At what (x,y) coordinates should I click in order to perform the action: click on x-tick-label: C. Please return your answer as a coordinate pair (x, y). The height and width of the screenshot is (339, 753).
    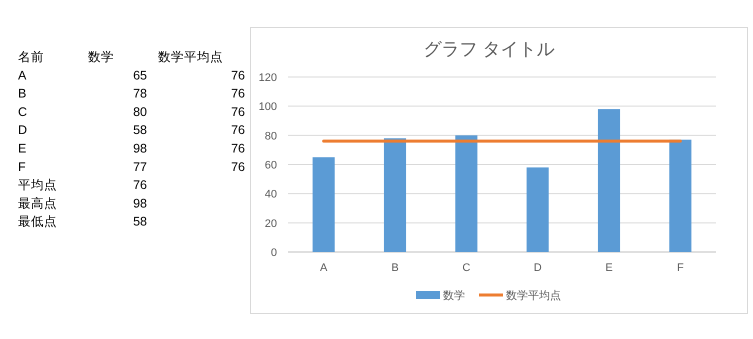
    Looking at the image, I should click on (466, 268).